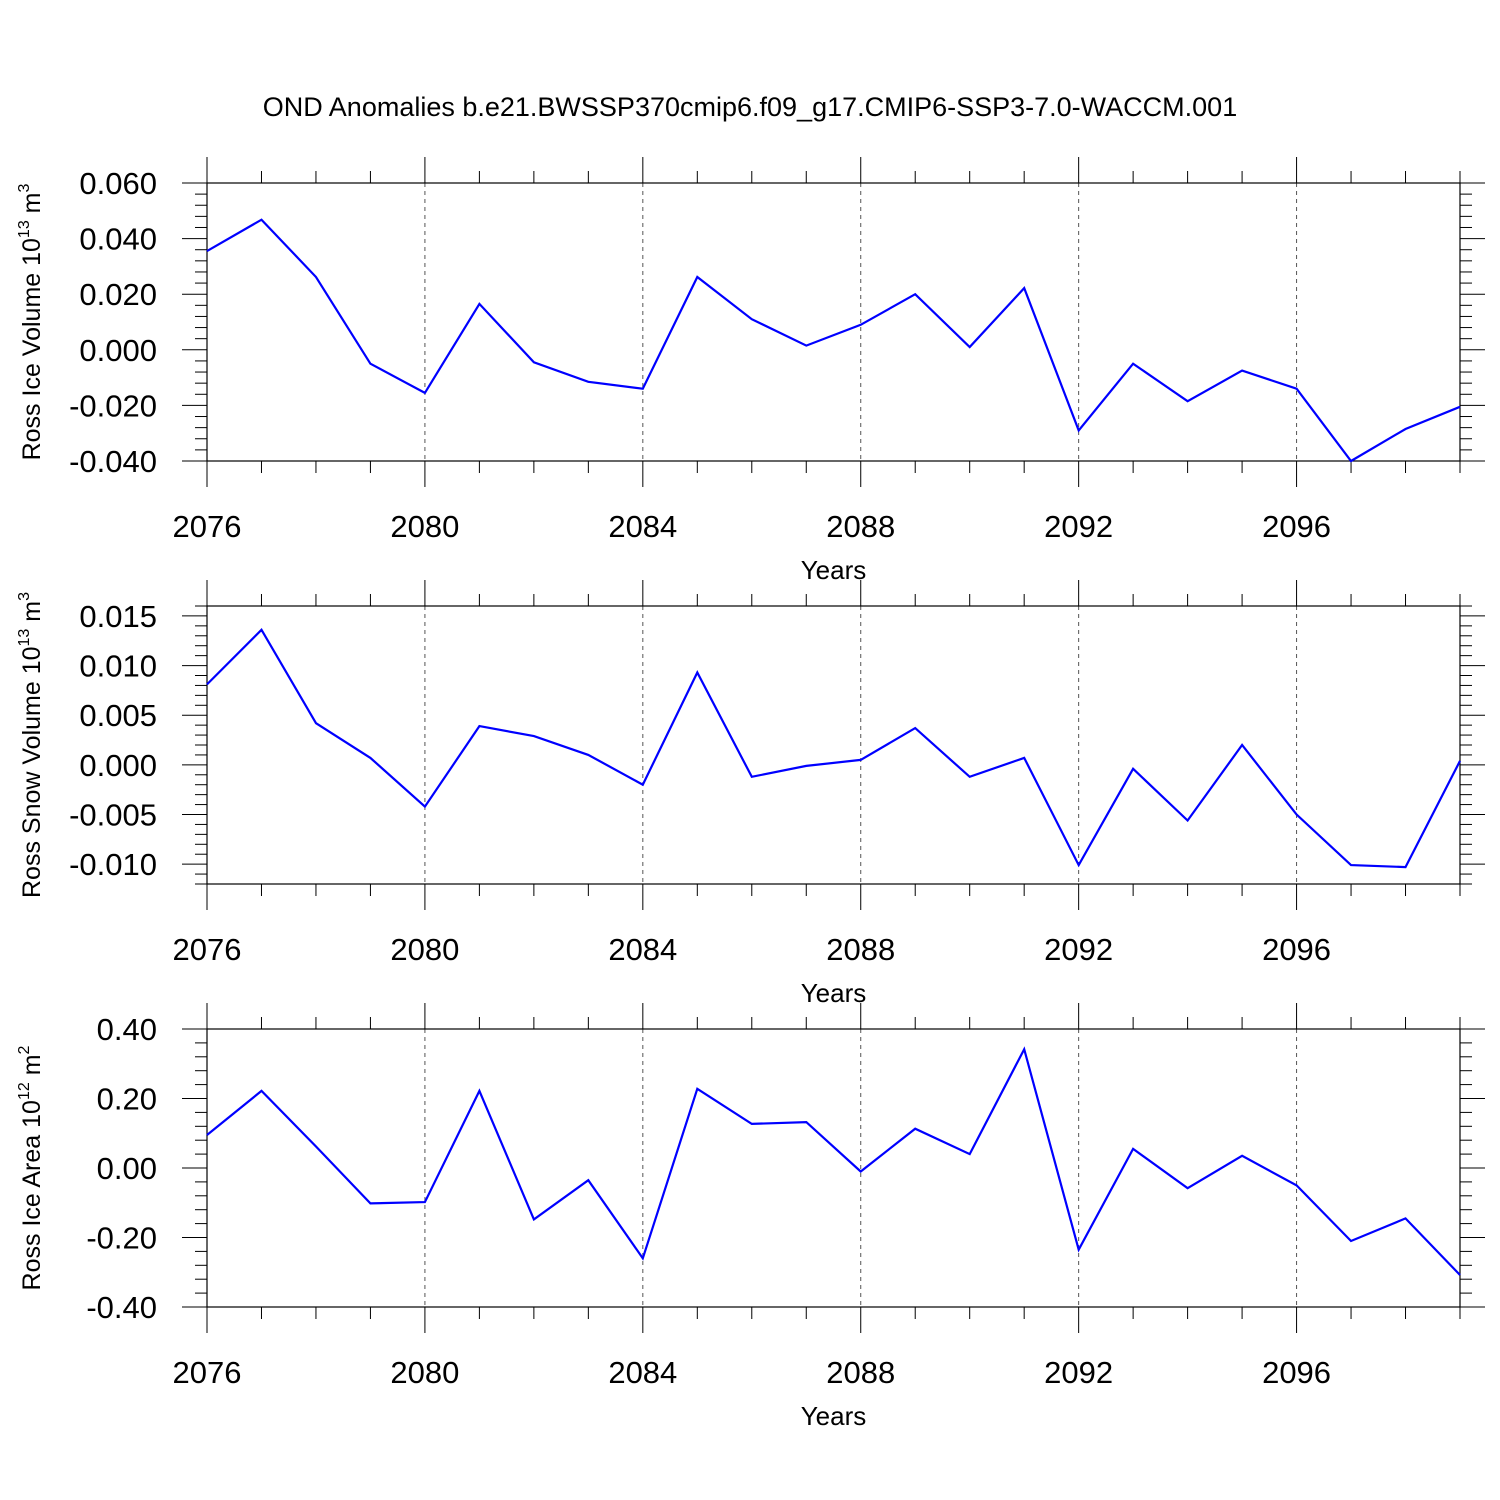 The height and width of the screenshot is (1500, 1500). Describe the element at coordinates (31, 745) in the screenshot. I see `y-axis-label: Ross Snow Volume 1013 m3` at that location.